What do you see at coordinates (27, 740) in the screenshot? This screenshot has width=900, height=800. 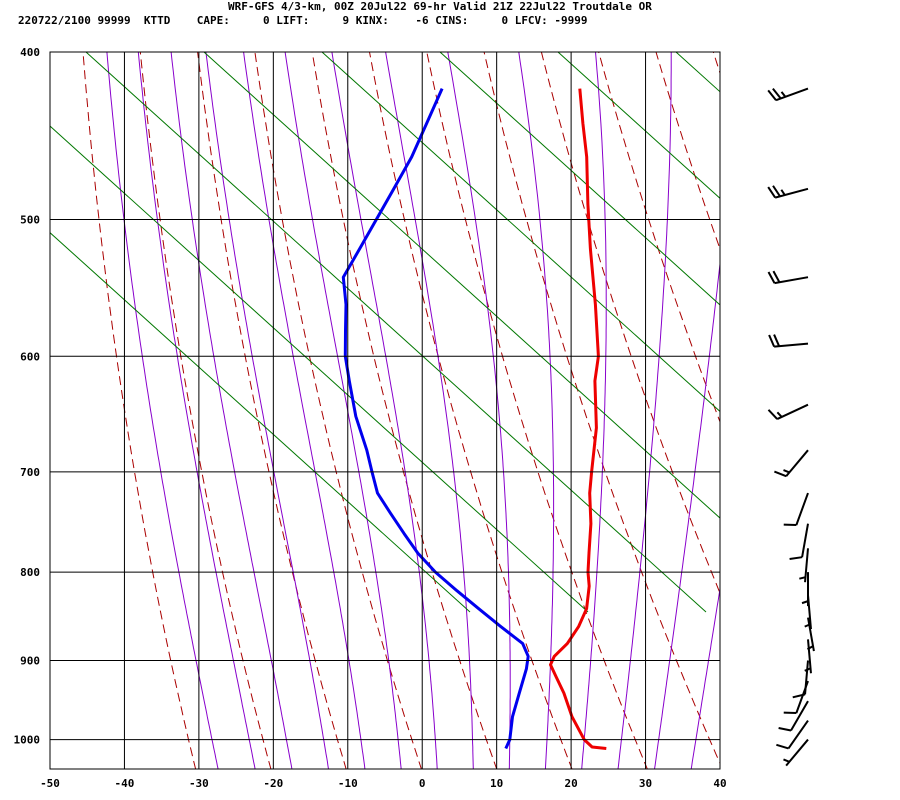 I see `y-tick-label: 1000` at bounding box center [27, 740].